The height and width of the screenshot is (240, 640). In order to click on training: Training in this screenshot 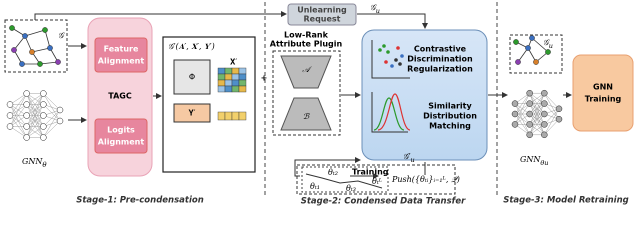, I will do `click(370, 172)`.